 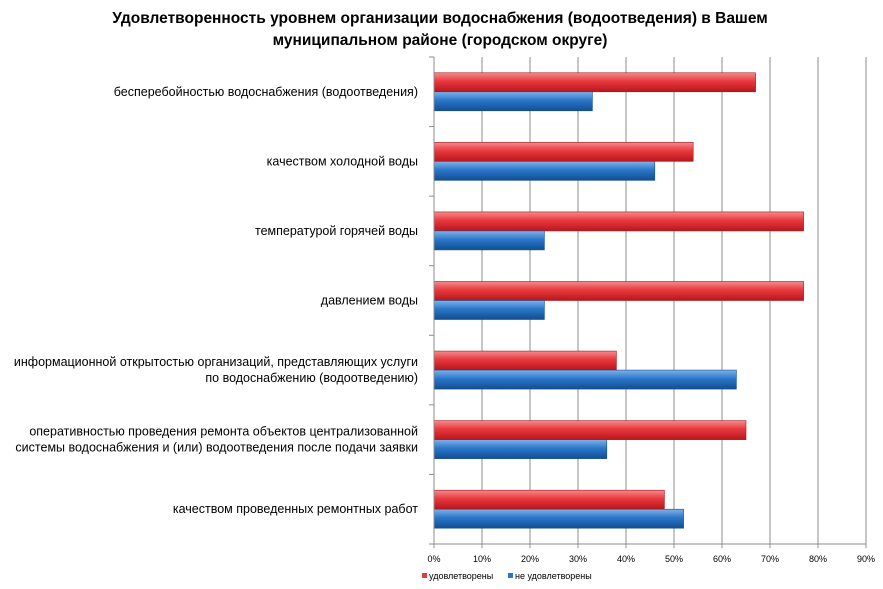 I want to click on category-label: давлением воды, so click(x=369, y=301).